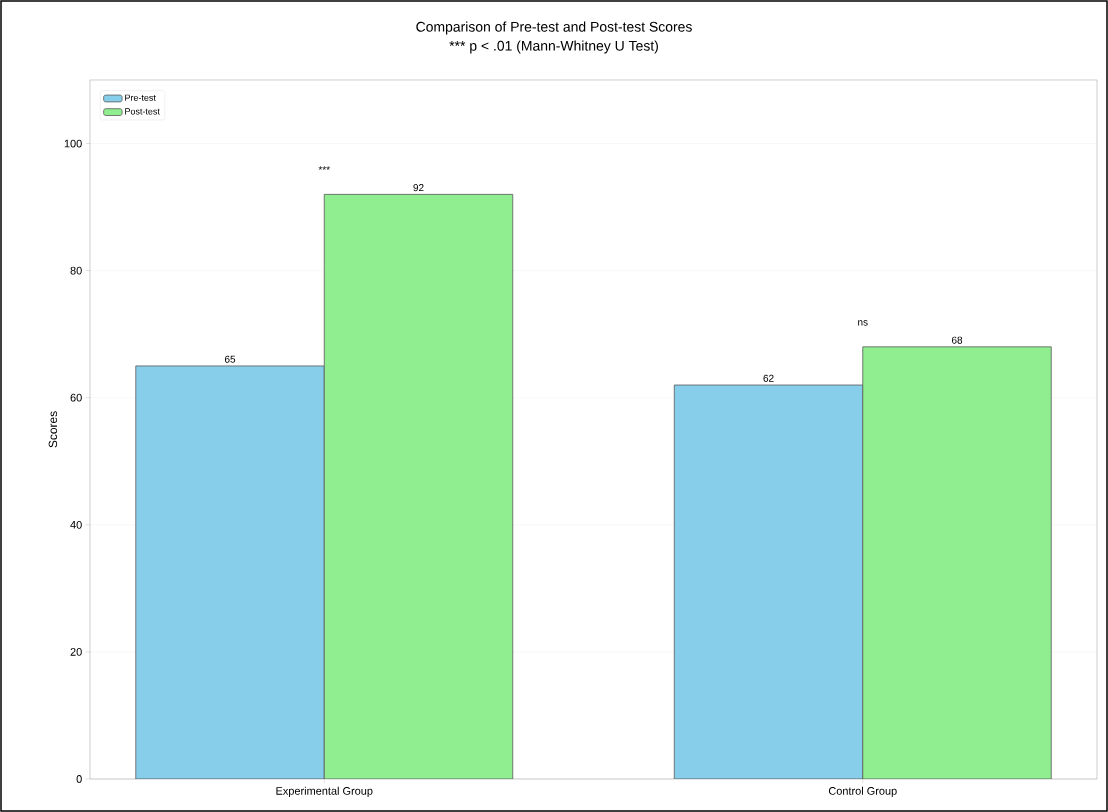 Image resolution: width=1108 pixels, height=812 pixels. I want to click on x-tick-label: Experimental Group, so click(324, 791).